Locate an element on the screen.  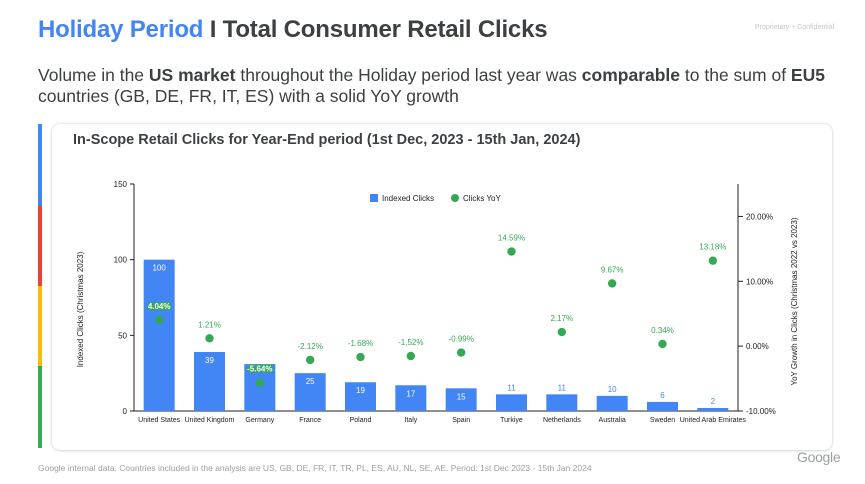
dot-value-label: -1.52% is located at coordinates (410, 342).